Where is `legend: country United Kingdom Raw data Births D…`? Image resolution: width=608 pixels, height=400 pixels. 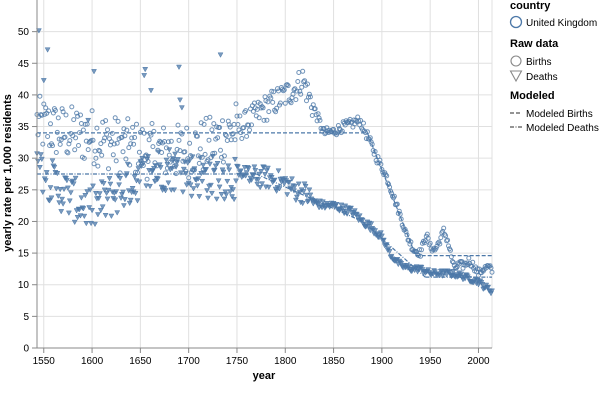
legend: country United Kingdom Raw data Births D… is located at coordinates (554, 67).